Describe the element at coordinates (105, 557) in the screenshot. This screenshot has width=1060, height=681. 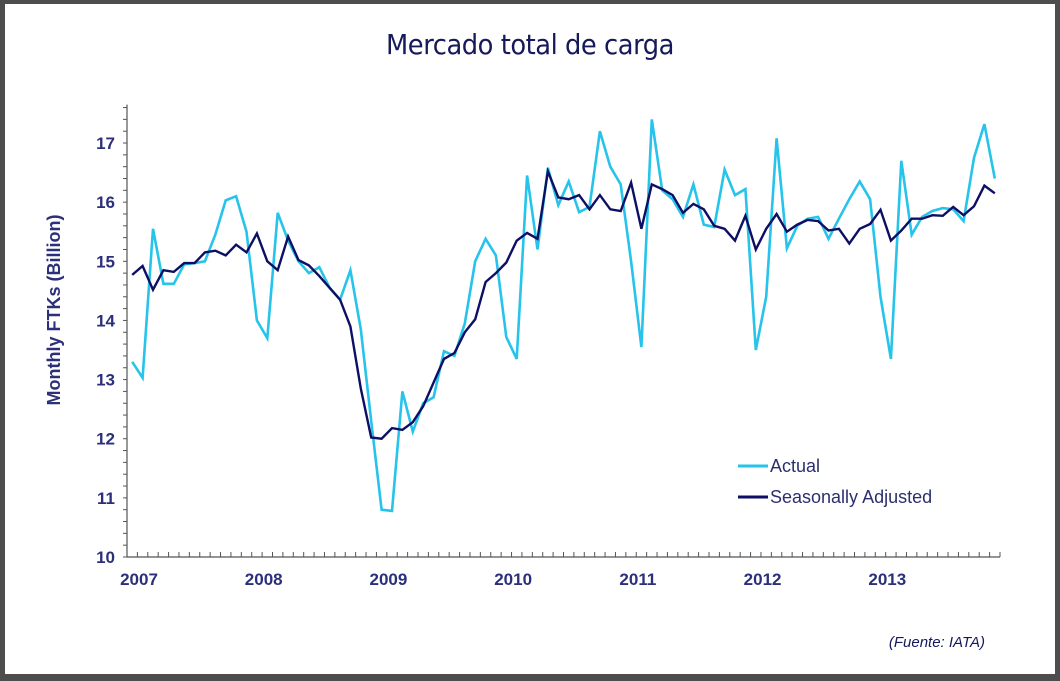
I see `y-tick-label: 10` at that location.